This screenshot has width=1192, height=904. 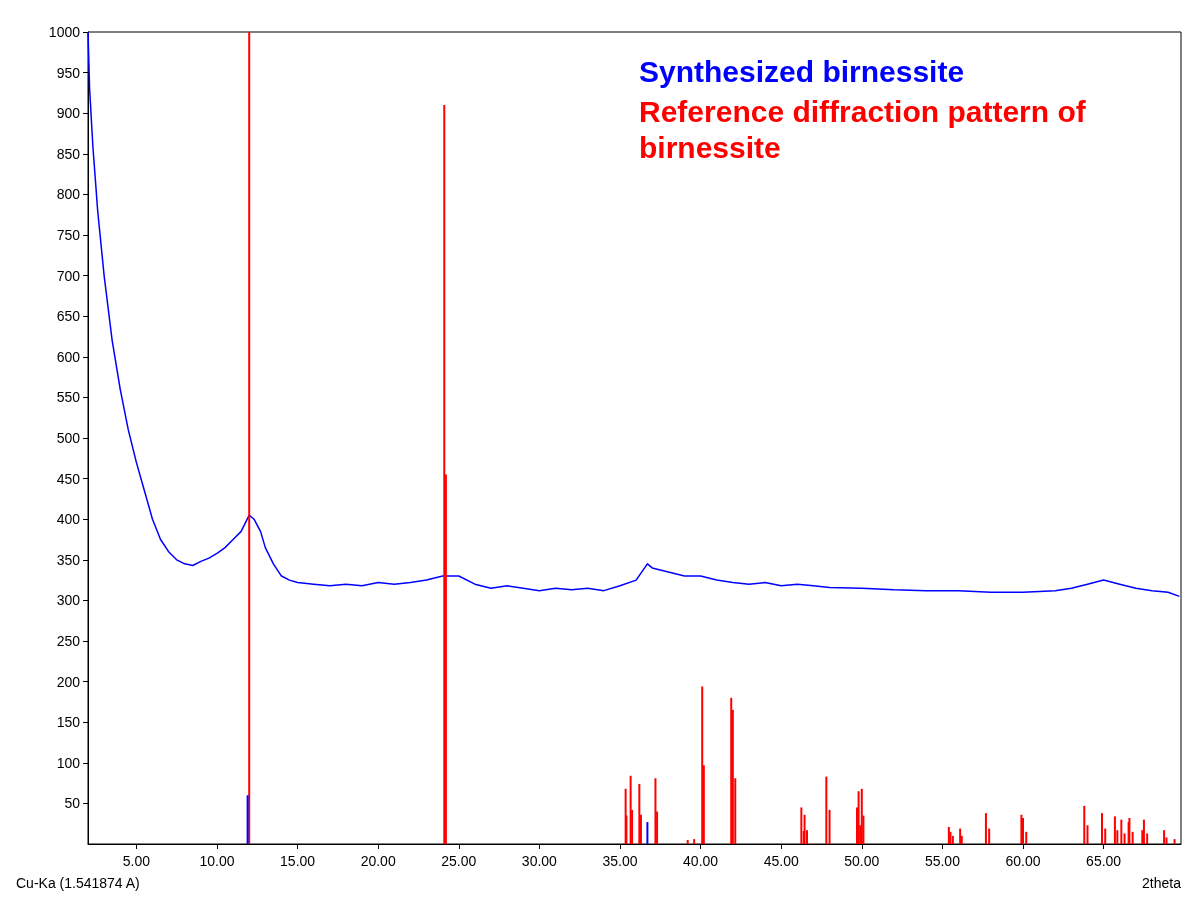 What do you see at coordinates (298, 861) in the screenshot?
I see `x-tick-label: 15.00` at bounding box center [298, 861].